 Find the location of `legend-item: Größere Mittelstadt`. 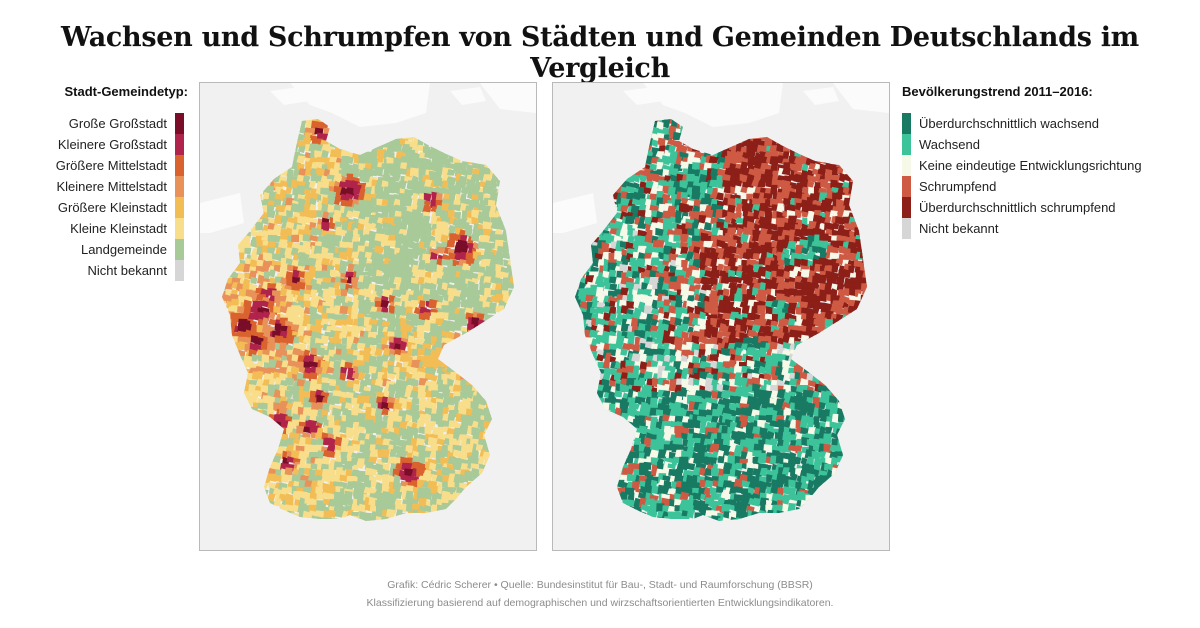

legend-item: Größere Mittelstadt is located at coordinates (102, 165).